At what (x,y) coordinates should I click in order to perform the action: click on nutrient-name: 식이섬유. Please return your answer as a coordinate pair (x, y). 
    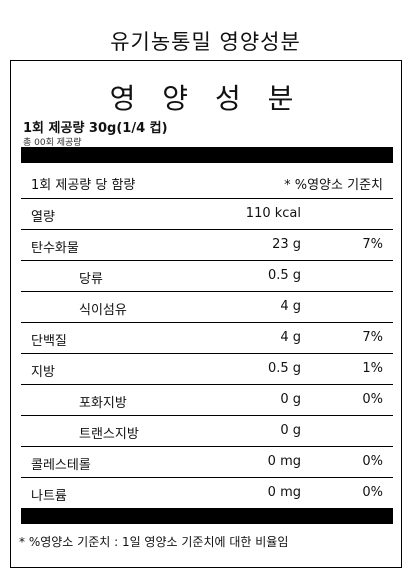
    Looking at the image, I should click on (103, 310).